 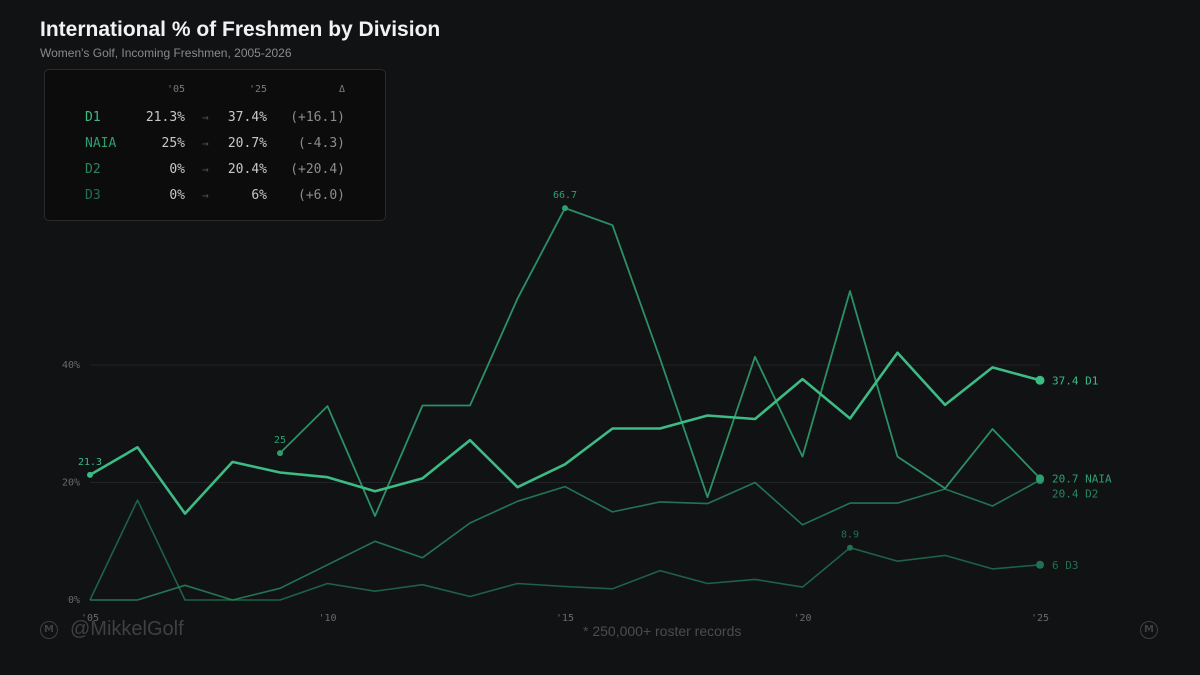 What do you see at coordinates (215, 91) in the screenshot?
I see `summary-header: '05 '25 Δ` at bounding box center [215, 91].